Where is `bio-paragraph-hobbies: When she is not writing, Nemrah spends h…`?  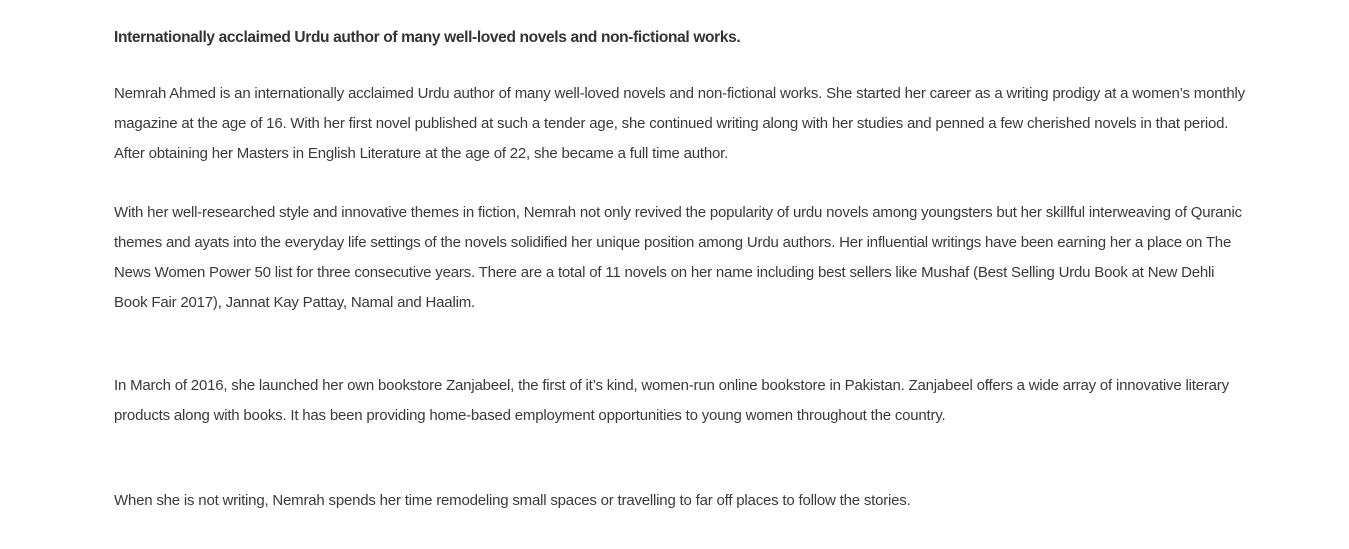
bio-paragraph-hobbies: When she is not writing, Nemrah spends h… is located at coordinates (512, 500).